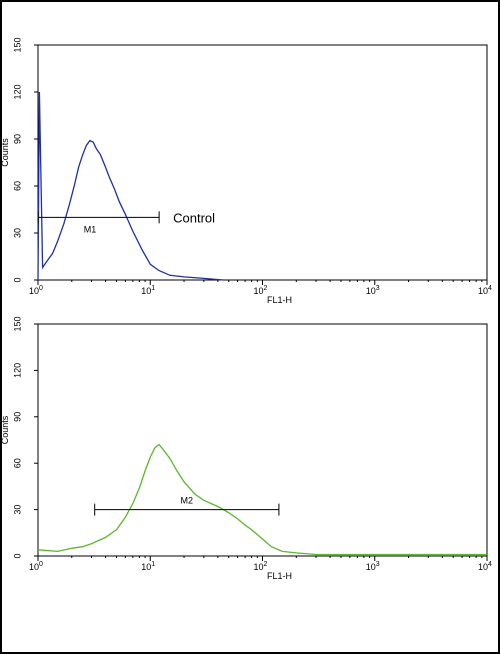 This screenshot has height=654, width=500. I want to click on gate-marker-label: M1, so click(90, 229).